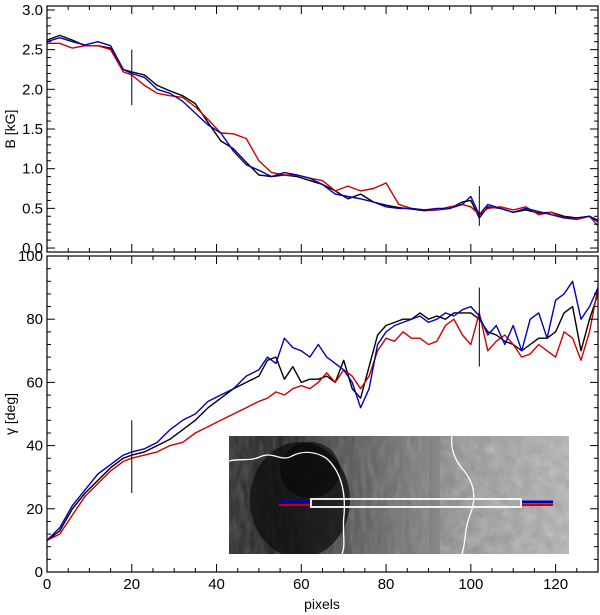  I want to click on x-tick-label: 80, so click(386, 584).